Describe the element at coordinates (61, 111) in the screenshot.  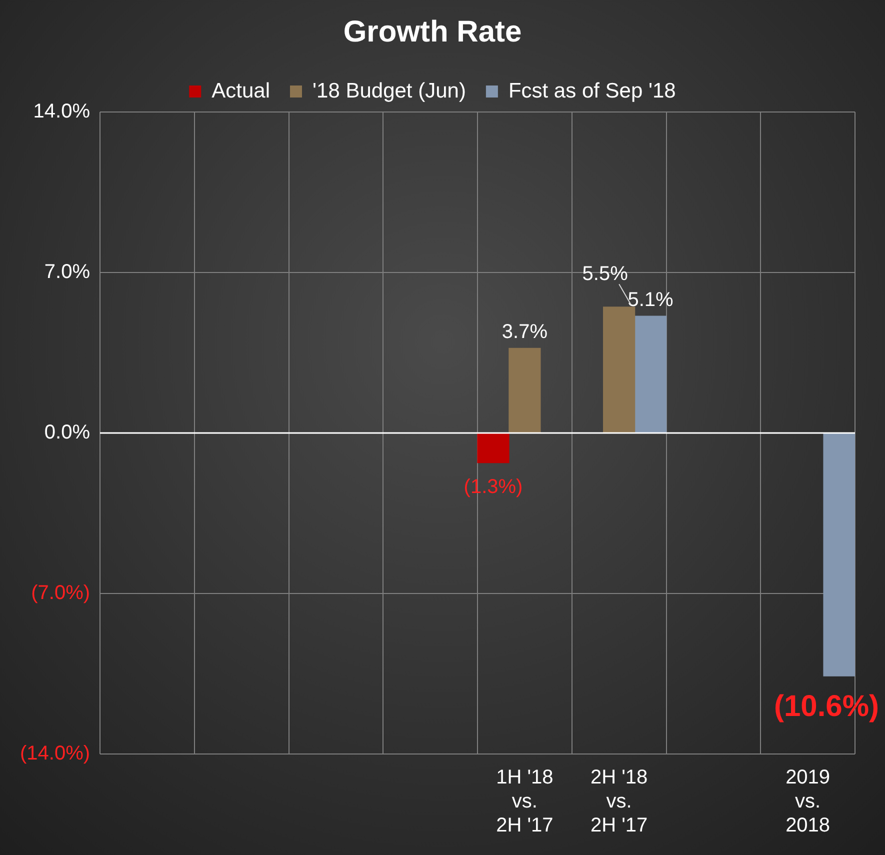
I see `y-tick-label: 14.0%` at that location.